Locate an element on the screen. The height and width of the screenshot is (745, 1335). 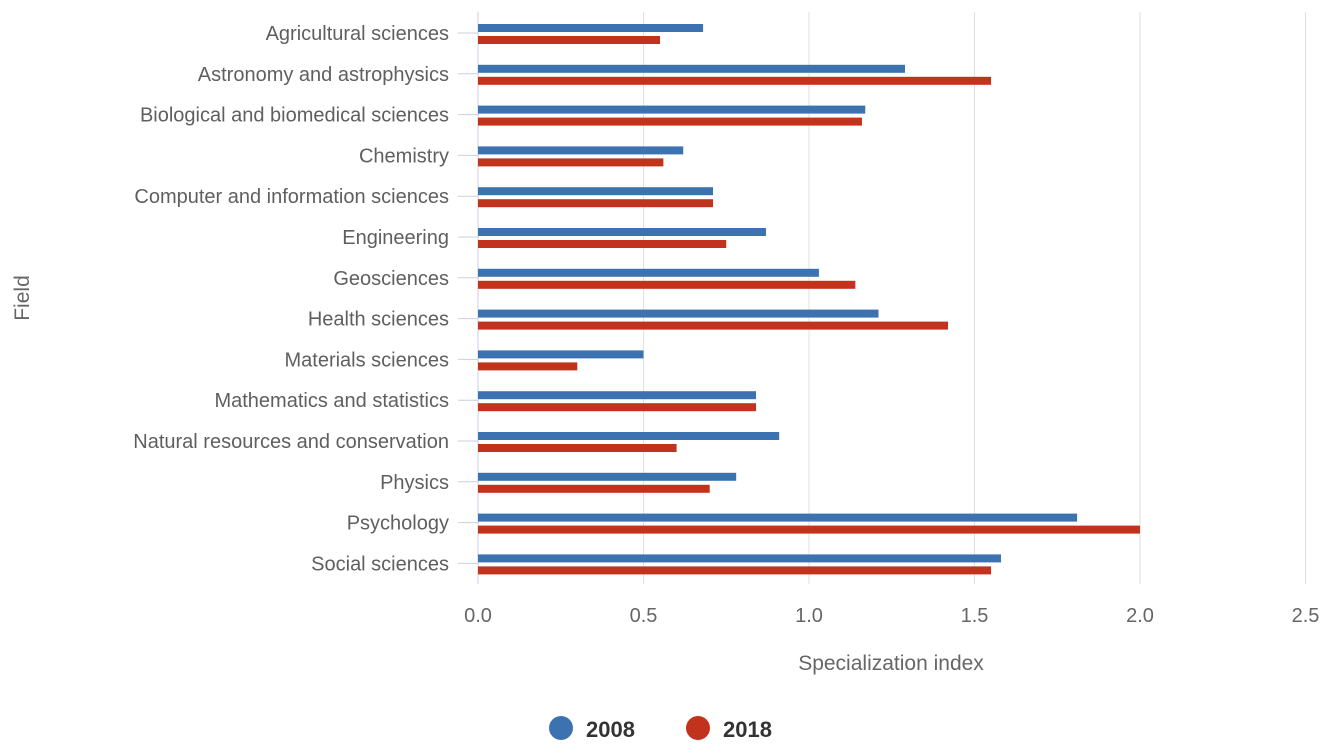
category-label: Computer and information sciences is located at coordinates (291, 197).